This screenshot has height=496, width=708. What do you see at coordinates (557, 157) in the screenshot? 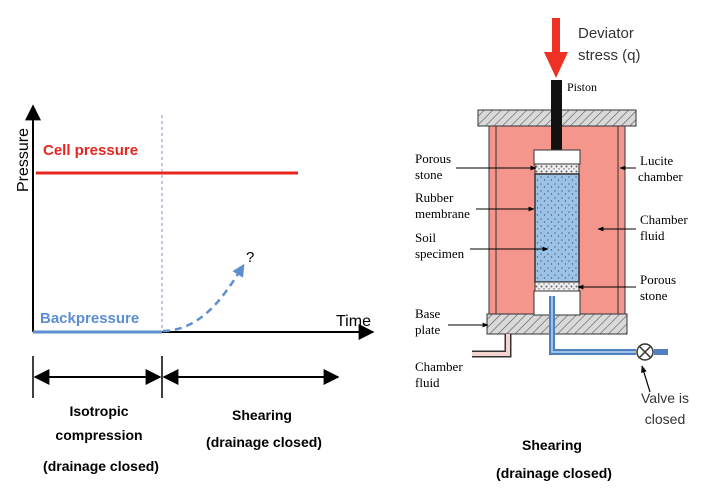
I see `top-cap-block` at bounding box center [557, 157].